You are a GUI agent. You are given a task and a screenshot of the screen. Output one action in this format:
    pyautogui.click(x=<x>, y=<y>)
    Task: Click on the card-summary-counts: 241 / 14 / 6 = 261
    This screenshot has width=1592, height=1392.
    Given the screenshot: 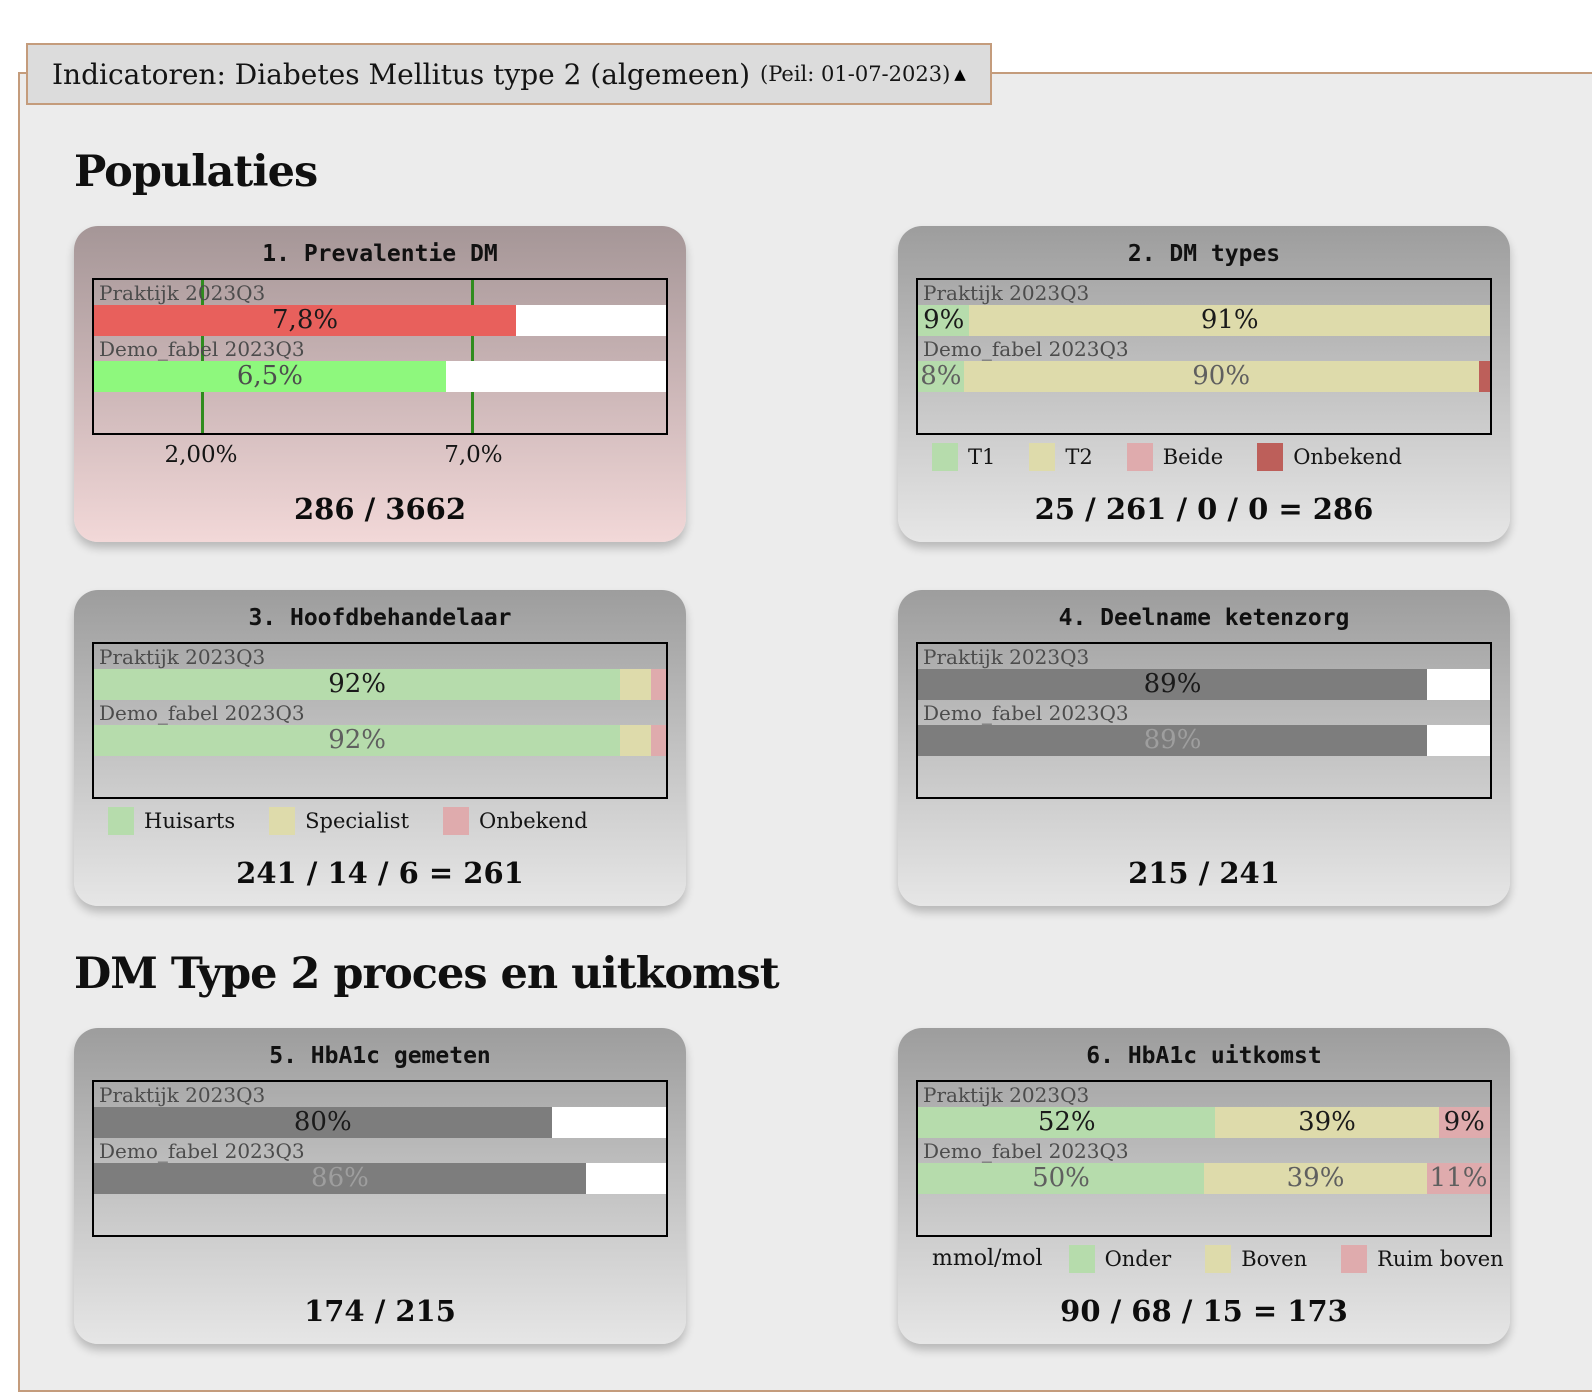 What is the action you would take?
    pyautogui.click(x=380, y=872)
    